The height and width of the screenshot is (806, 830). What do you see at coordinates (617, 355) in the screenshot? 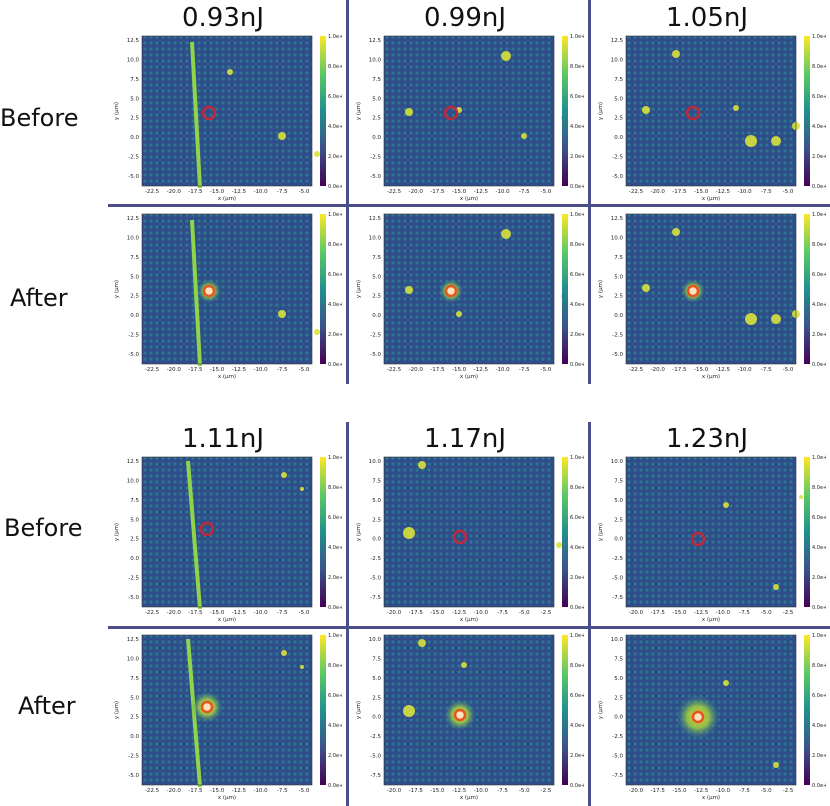
I see `y-tick-label: -5.0` at bounding box center [617, 355].